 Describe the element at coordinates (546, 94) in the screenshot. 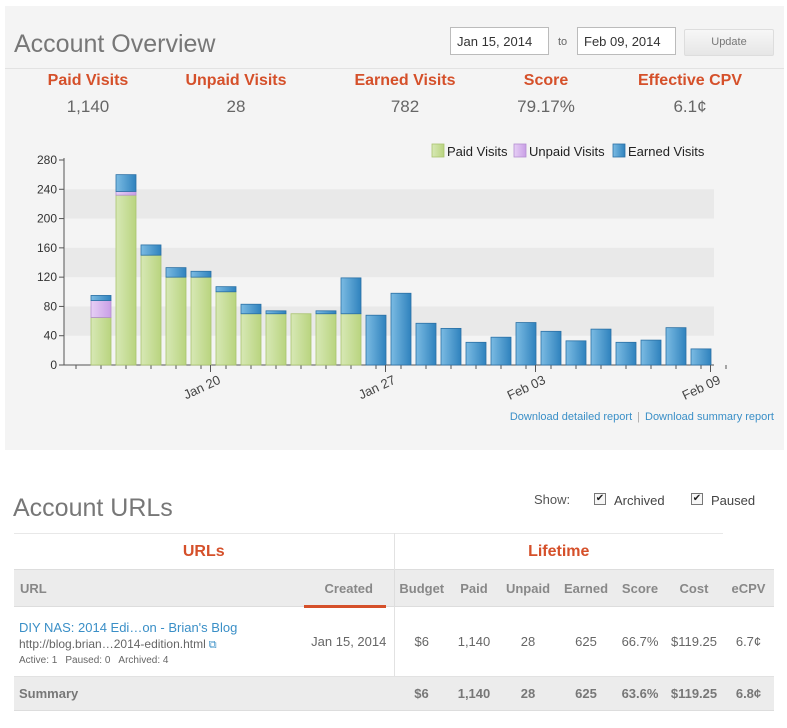

I see `stat-score: Score 79.17%` at that location.